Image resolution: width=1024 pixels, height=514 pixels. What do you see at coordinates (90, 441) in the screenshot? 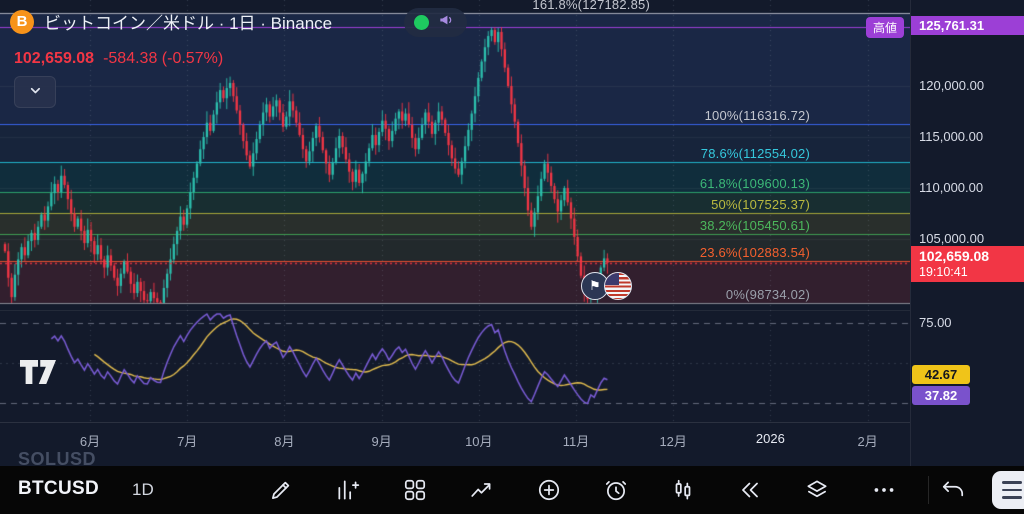
I see `time-axis-label: 6月` at bounding box center [90, 441].